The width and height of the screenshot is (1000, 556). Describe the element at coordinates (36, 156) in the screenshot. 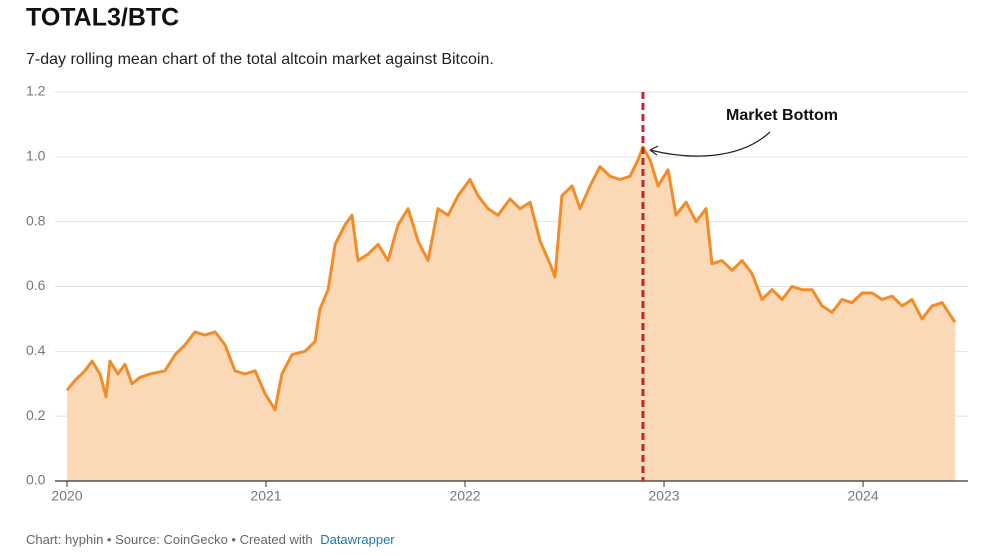

I see `y-tick-label: 1.0` at that location.